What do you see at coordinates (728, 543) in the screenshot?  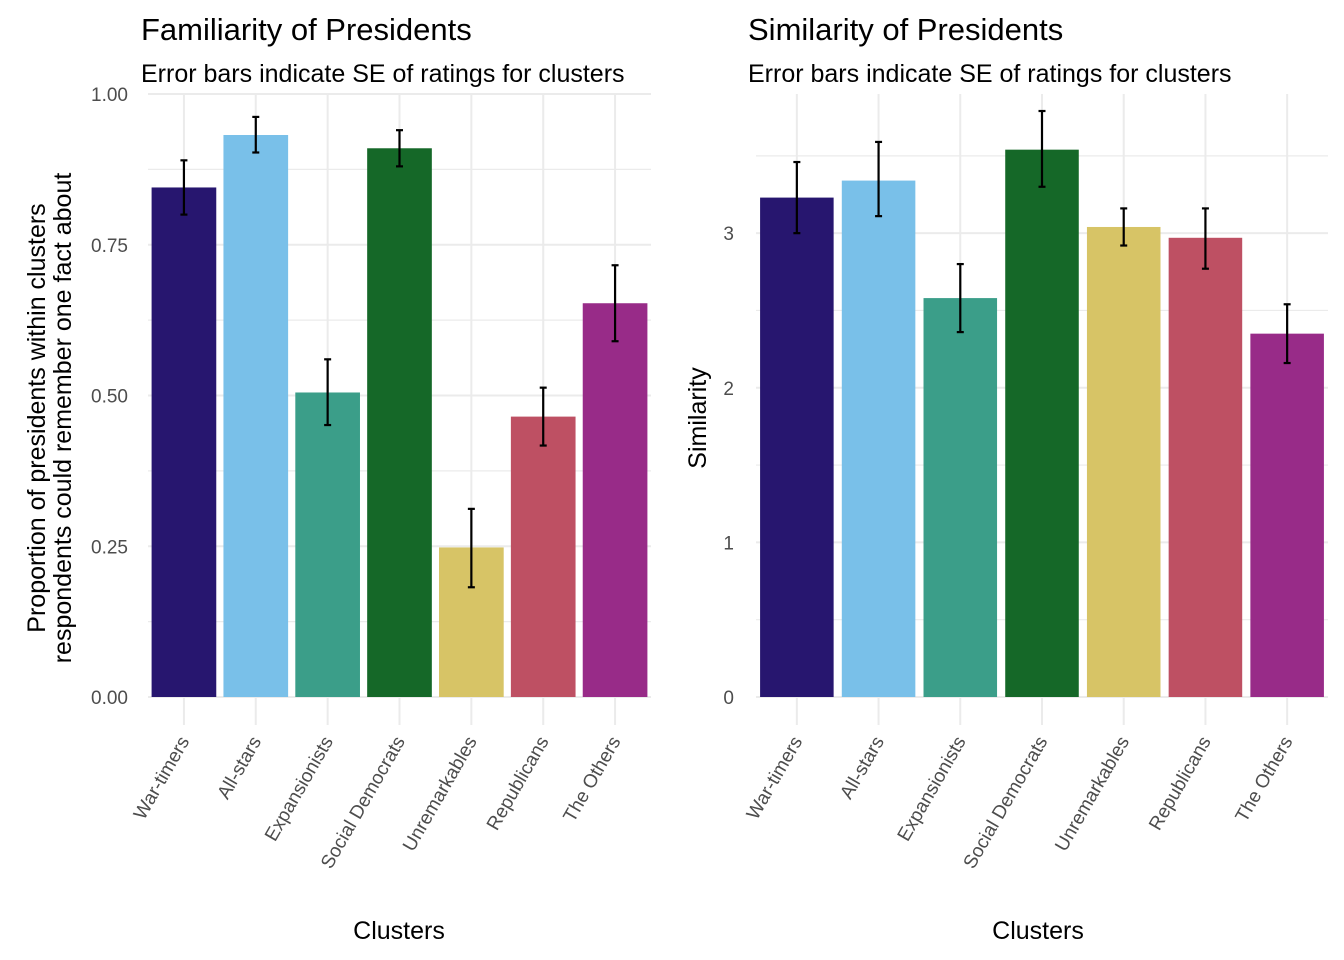 I see `panel2-y-tick-label: 1` at bounding box center [728, 543].